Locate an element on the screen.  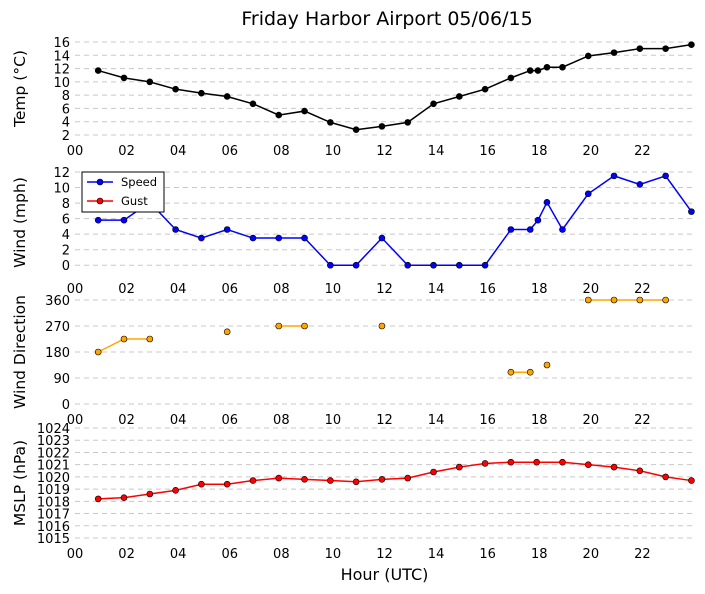
y-tick-label: 270 is located at coordinates (57, 327).